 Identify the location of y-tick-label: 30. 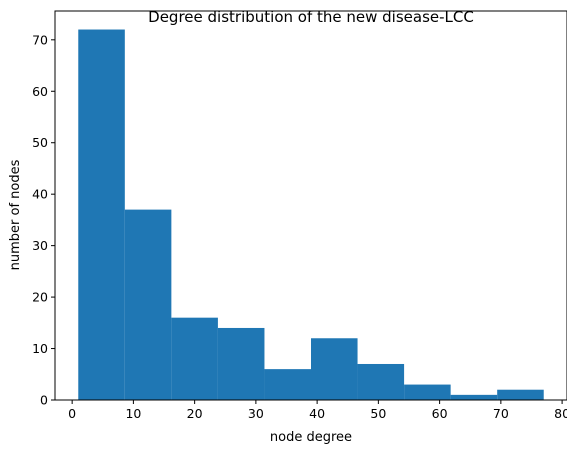
(40, 245).